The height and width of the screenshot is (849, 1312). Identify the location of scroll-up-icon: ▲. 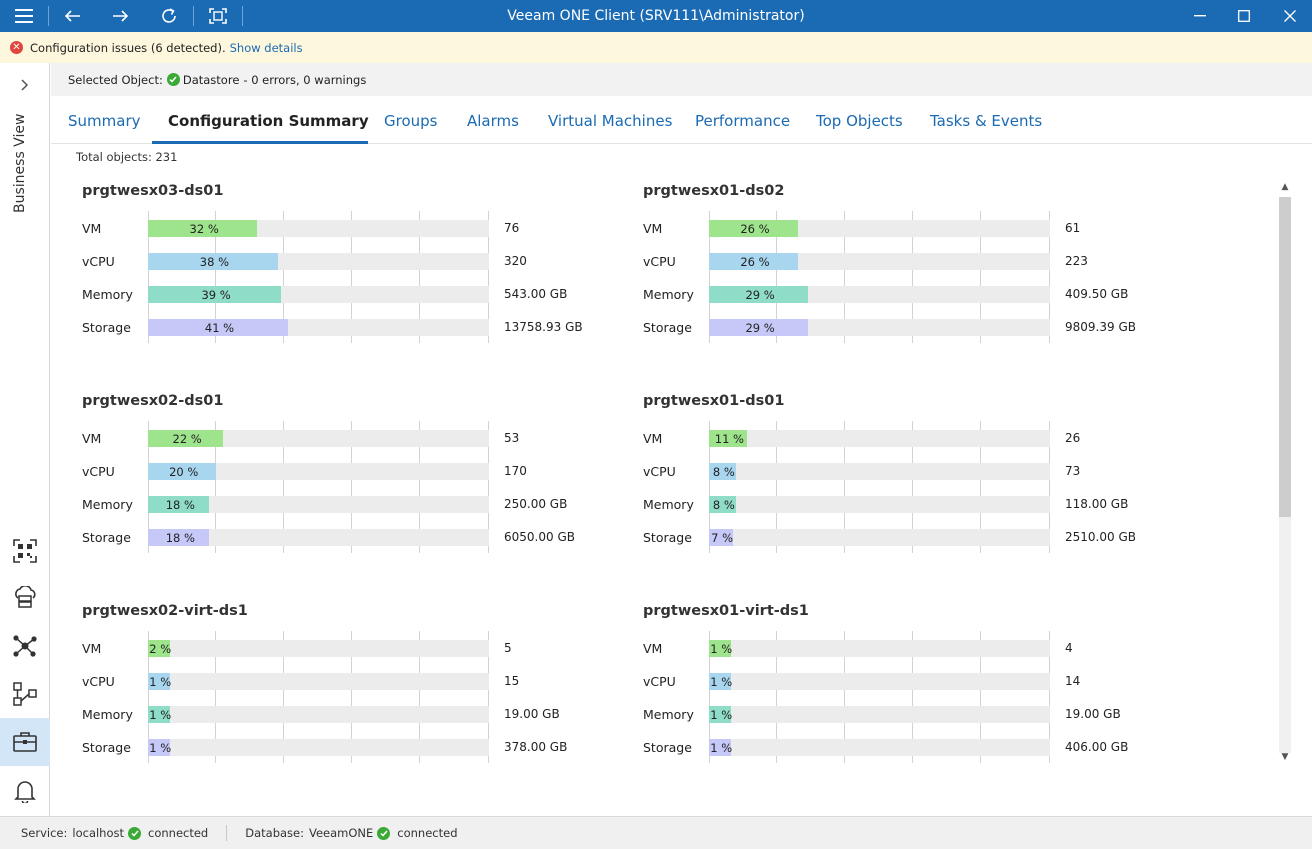
(1285, 187).